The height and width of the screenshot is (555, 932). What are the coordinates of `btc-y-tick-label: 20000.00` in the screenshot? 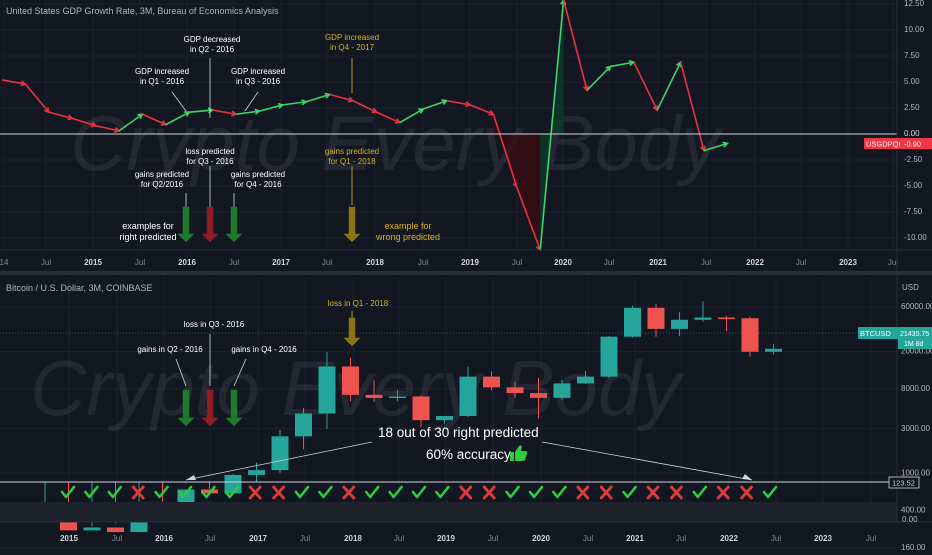 It's located at (916, 351).